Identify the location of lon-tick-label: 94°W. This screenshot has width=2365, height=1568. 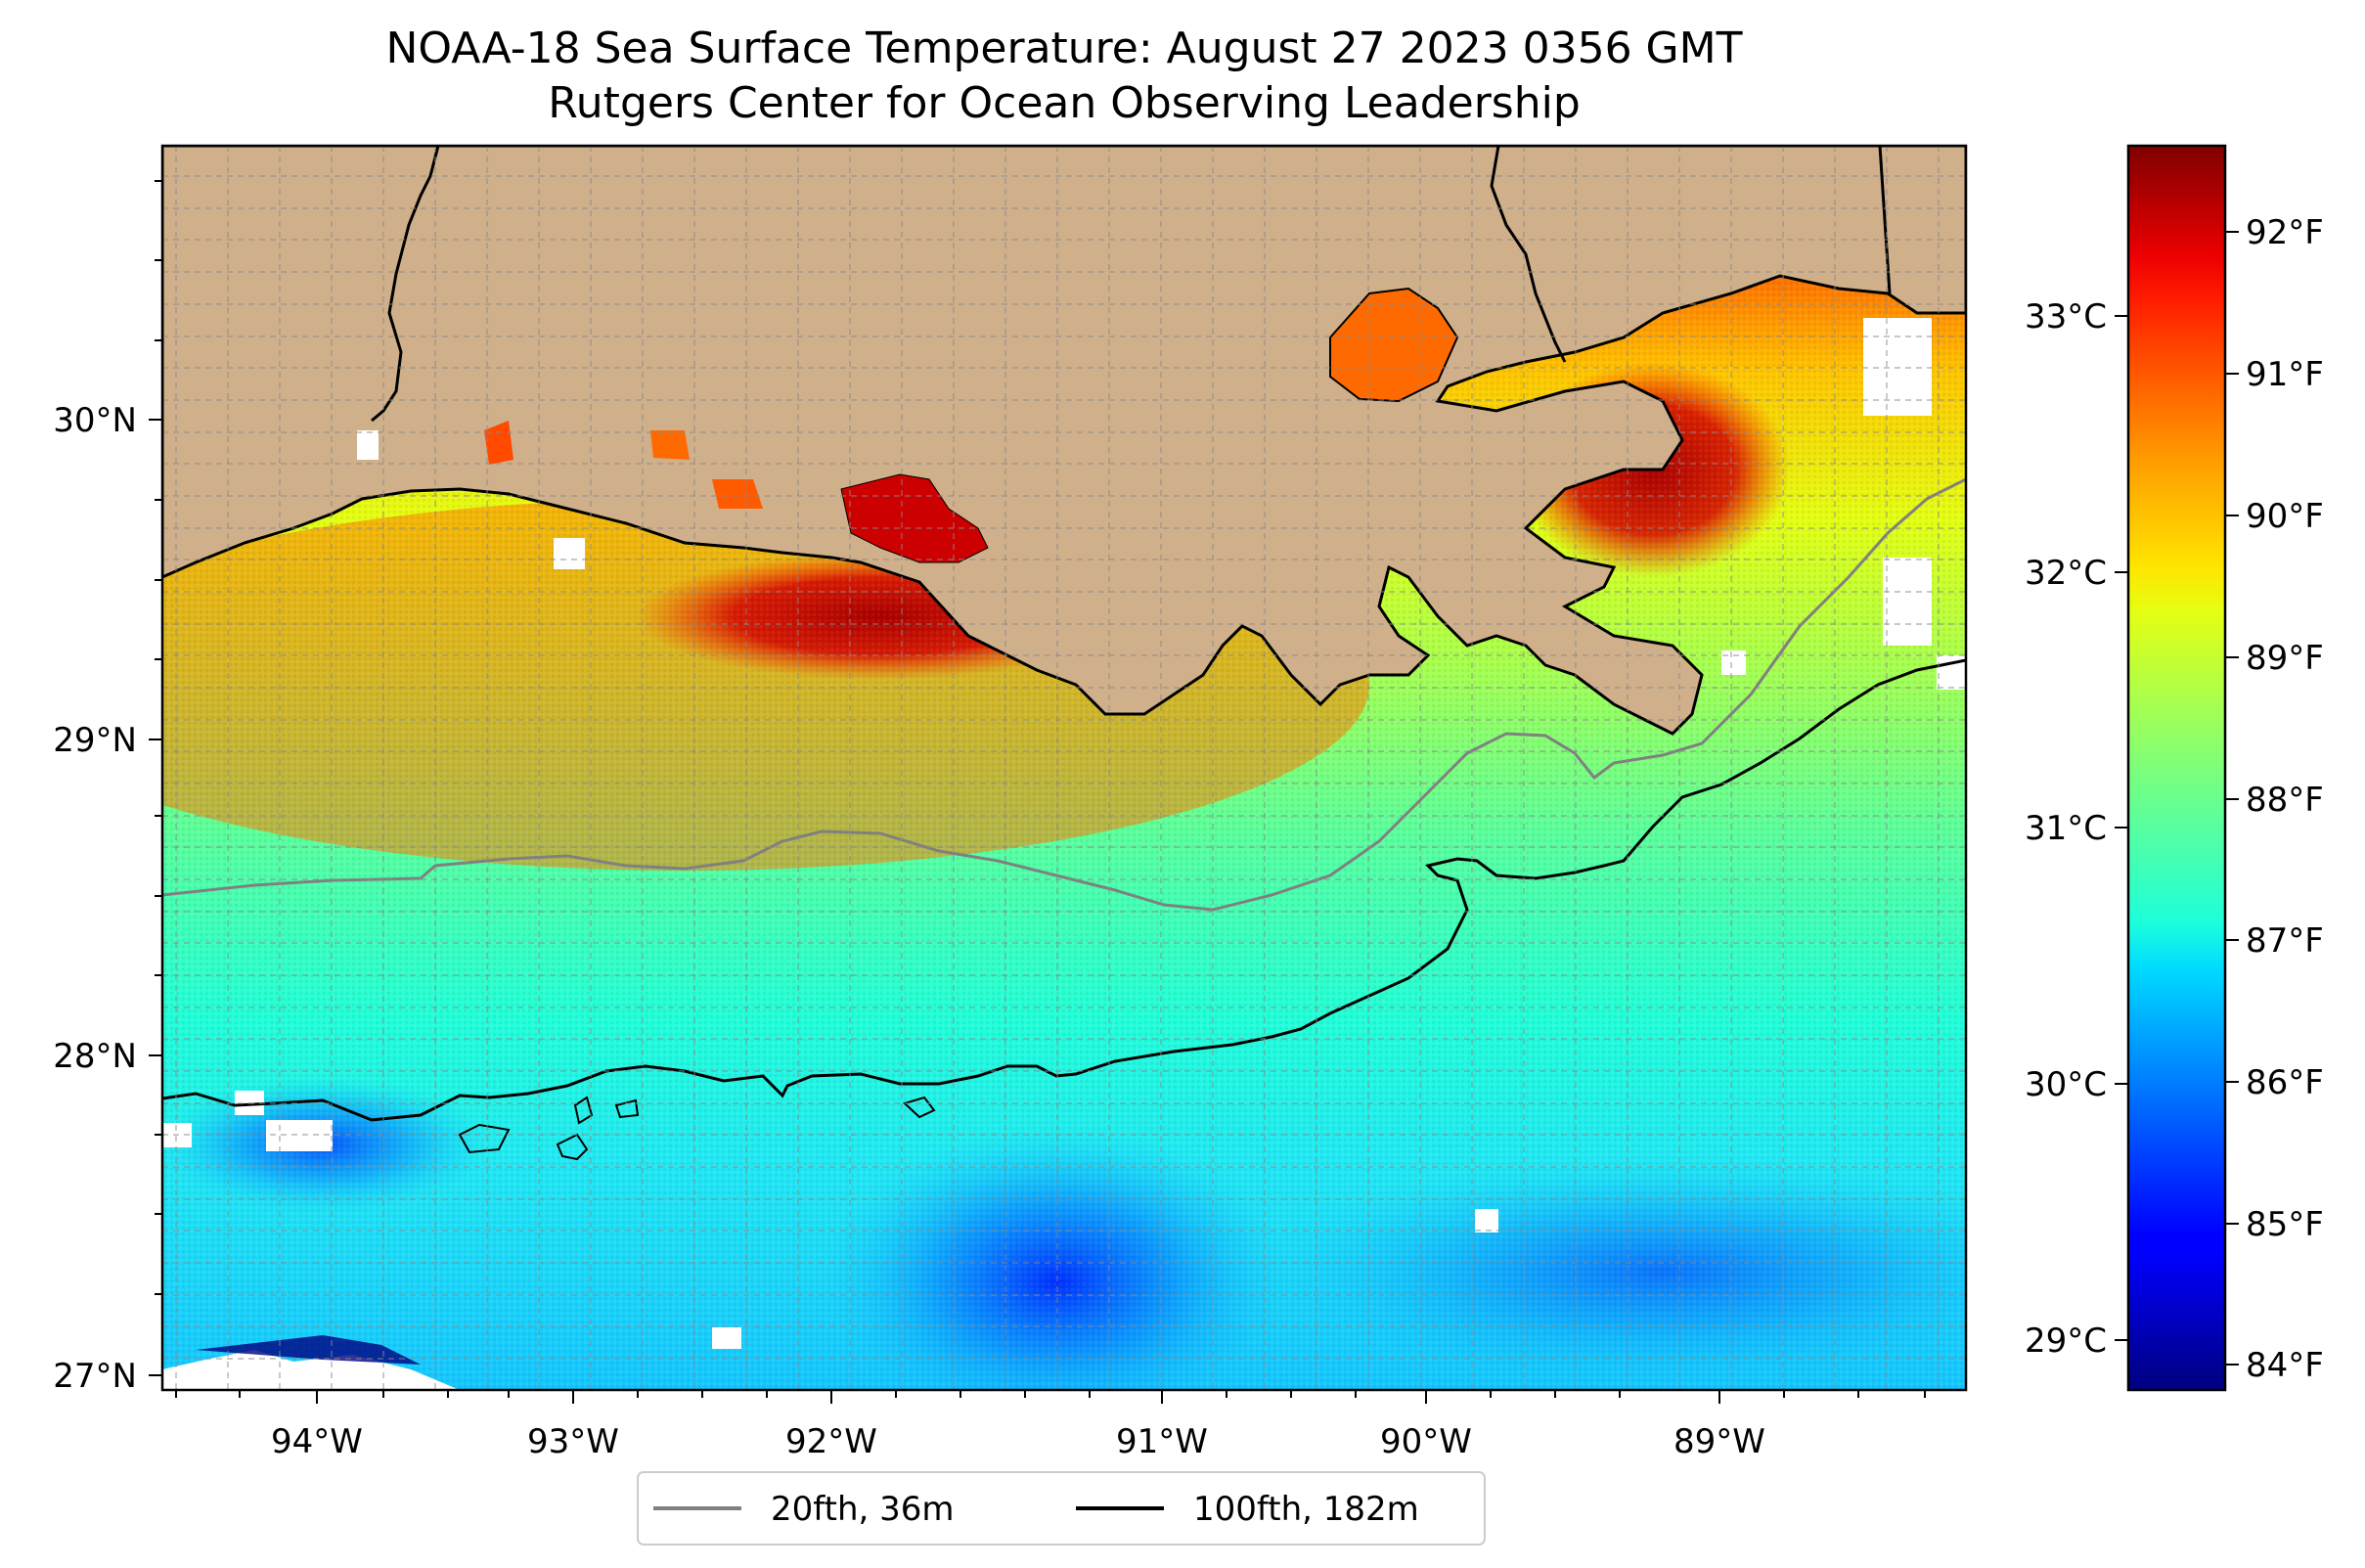
(317, 1441).